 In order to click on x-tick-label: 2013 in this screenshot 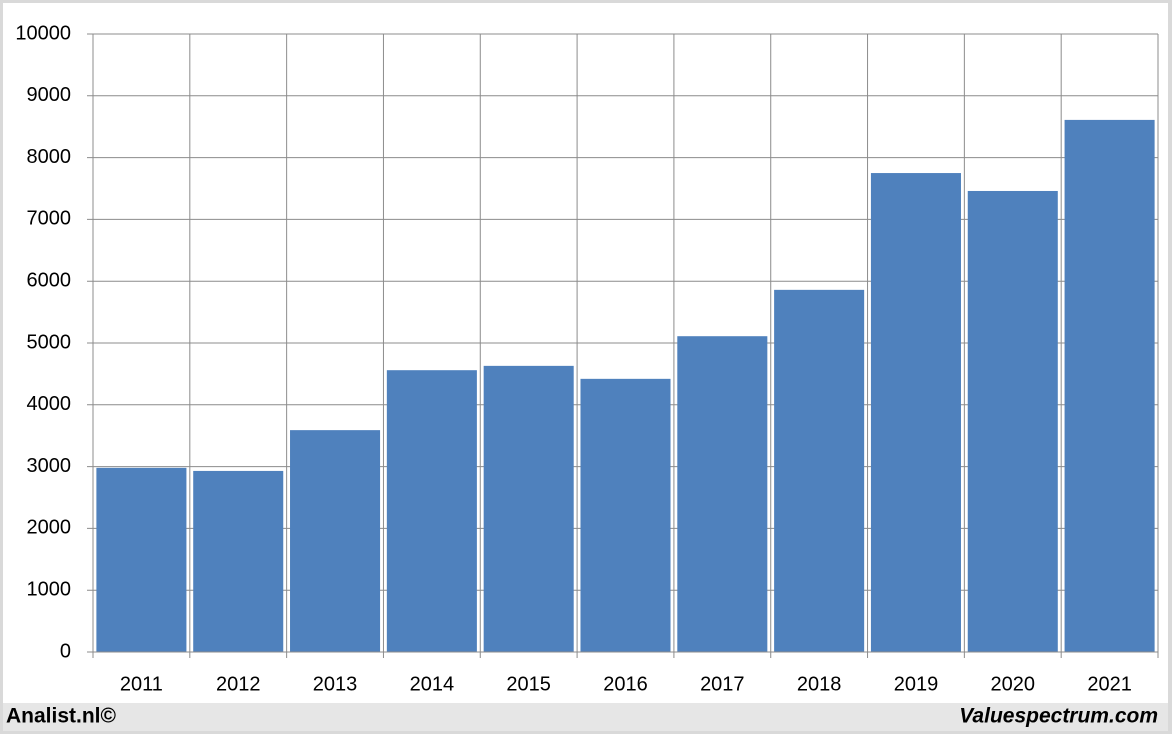, I will do `click(335, 684)`.